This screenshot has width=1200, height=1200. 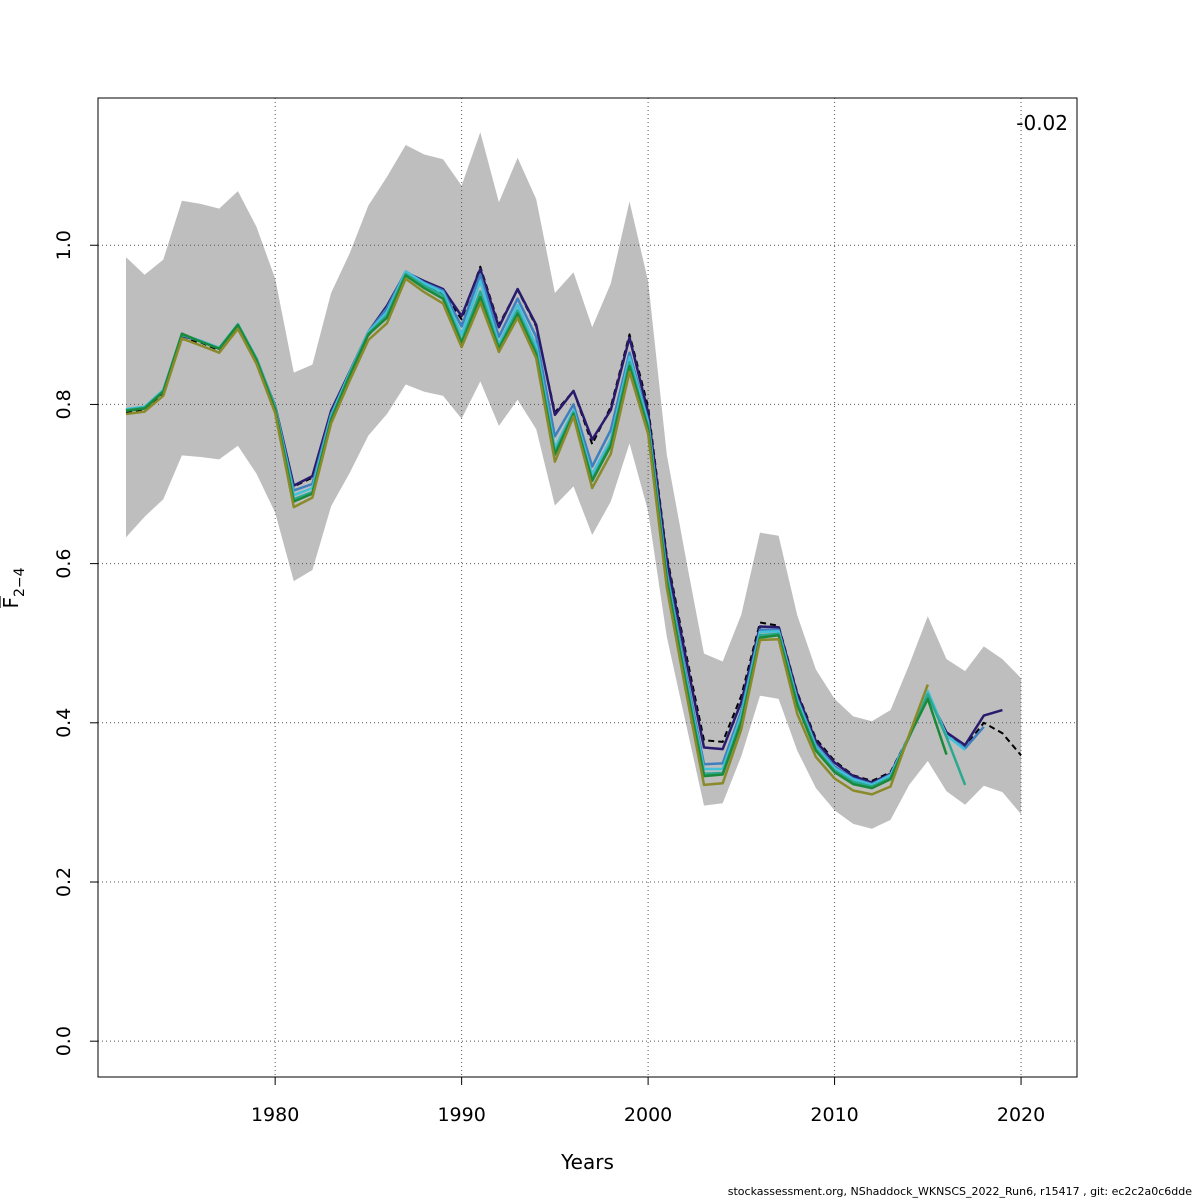 I want to click on y-tick-label: 1.0, so click(x=64, y=245).